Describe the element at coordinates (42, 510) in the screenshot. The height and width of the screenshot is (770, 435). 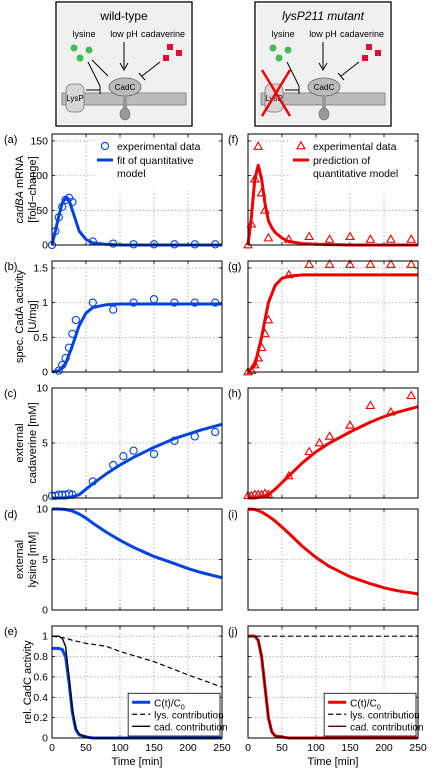
I see `y-tick-label: 10` at that location.